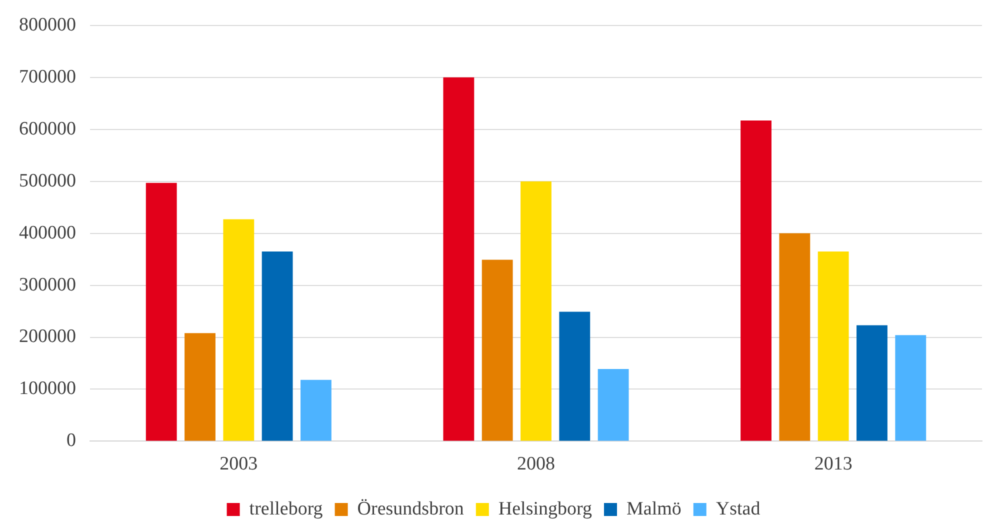 This screenshot has width=987, height=529. I want to click on y-tick-label: 400000, so click(47, 233).